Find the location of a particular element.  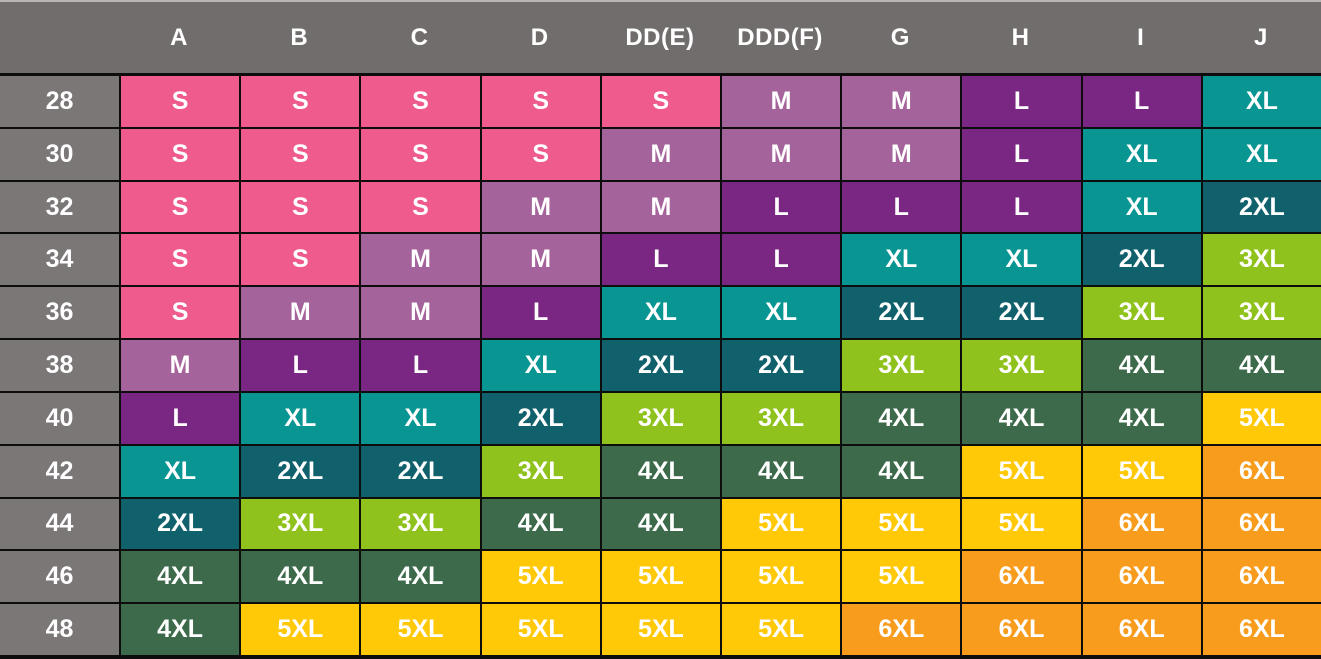

column-header-c: C is located at coordinates (419, 37).